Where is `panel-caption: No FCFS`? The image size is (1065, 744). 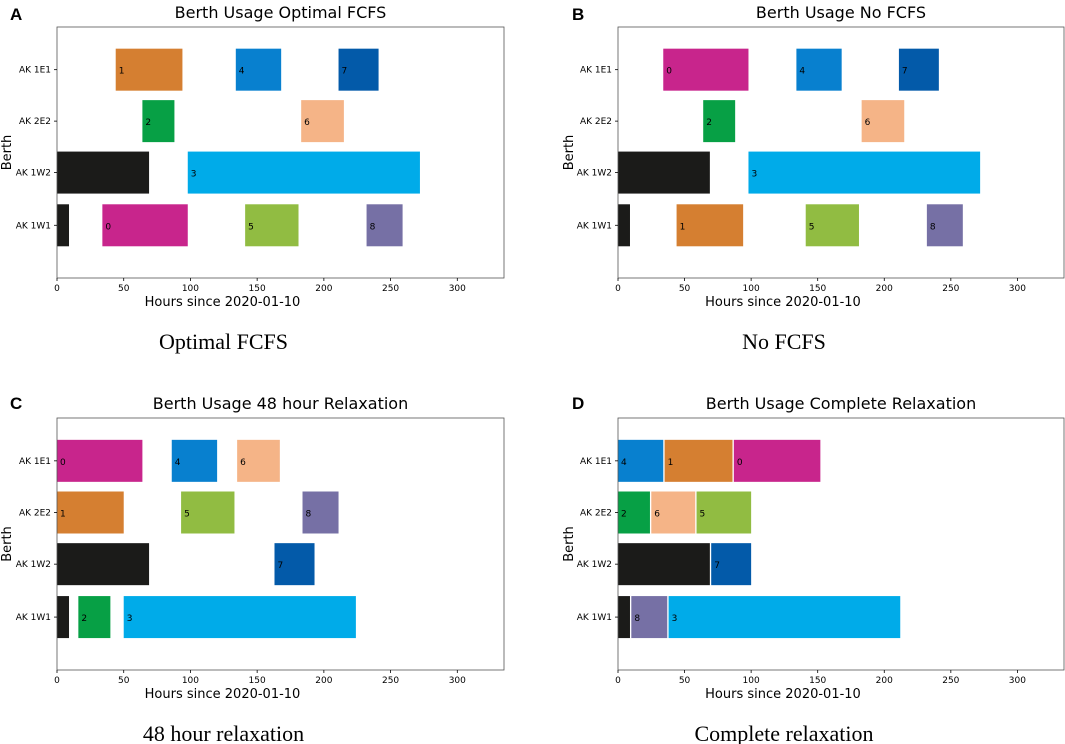
panel-caption: No FCFS is located at coordinates (784, 341).